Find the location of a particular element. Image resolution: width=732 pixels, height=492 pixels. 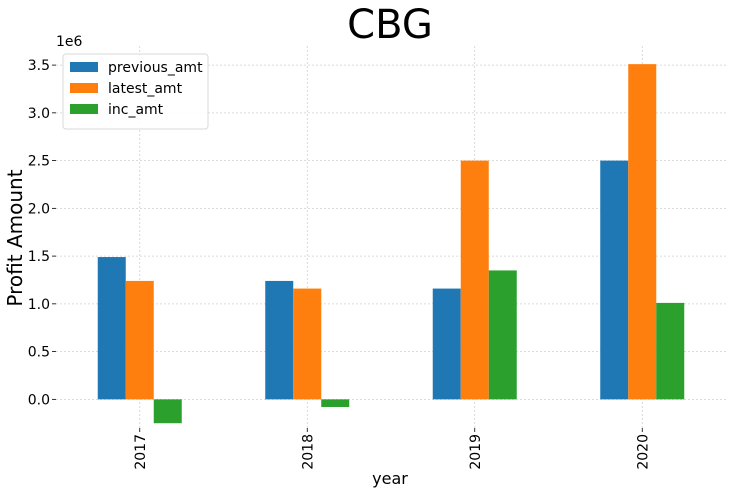

x-tick-label: 2018 is located at coordinates (308, 452).